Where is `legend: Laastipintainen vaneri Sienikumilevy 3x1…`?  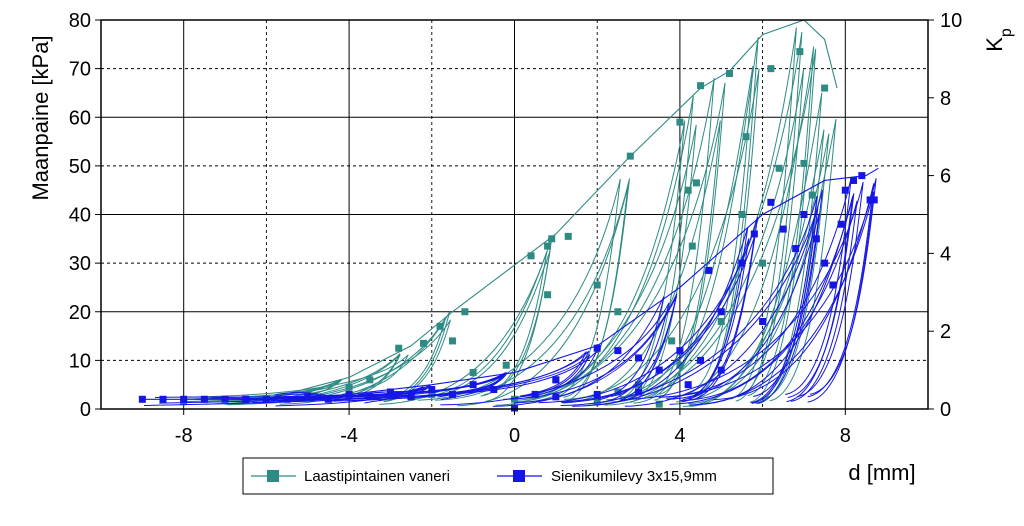
legend: Laastipintainen vaneri Sienikumilevy 3x1… is located at coordinates (508, 476).